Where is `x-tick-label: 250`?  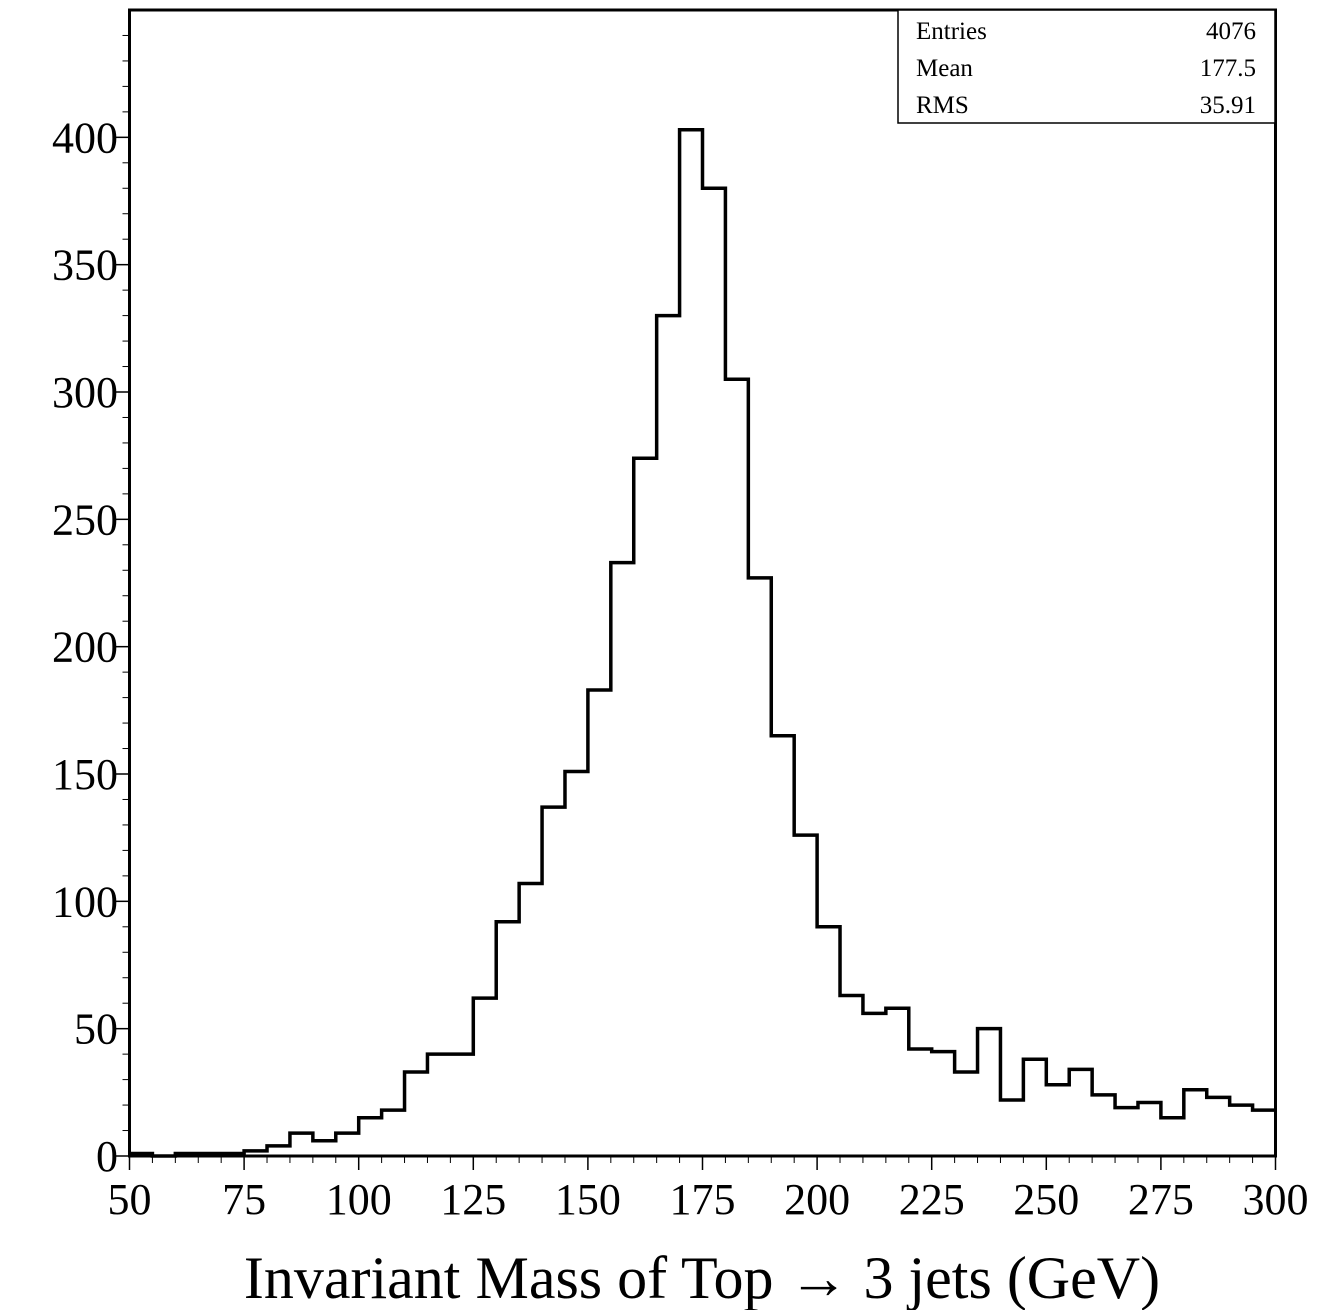 x-tick-label: 250 is located at coordinates (1046, 1199).